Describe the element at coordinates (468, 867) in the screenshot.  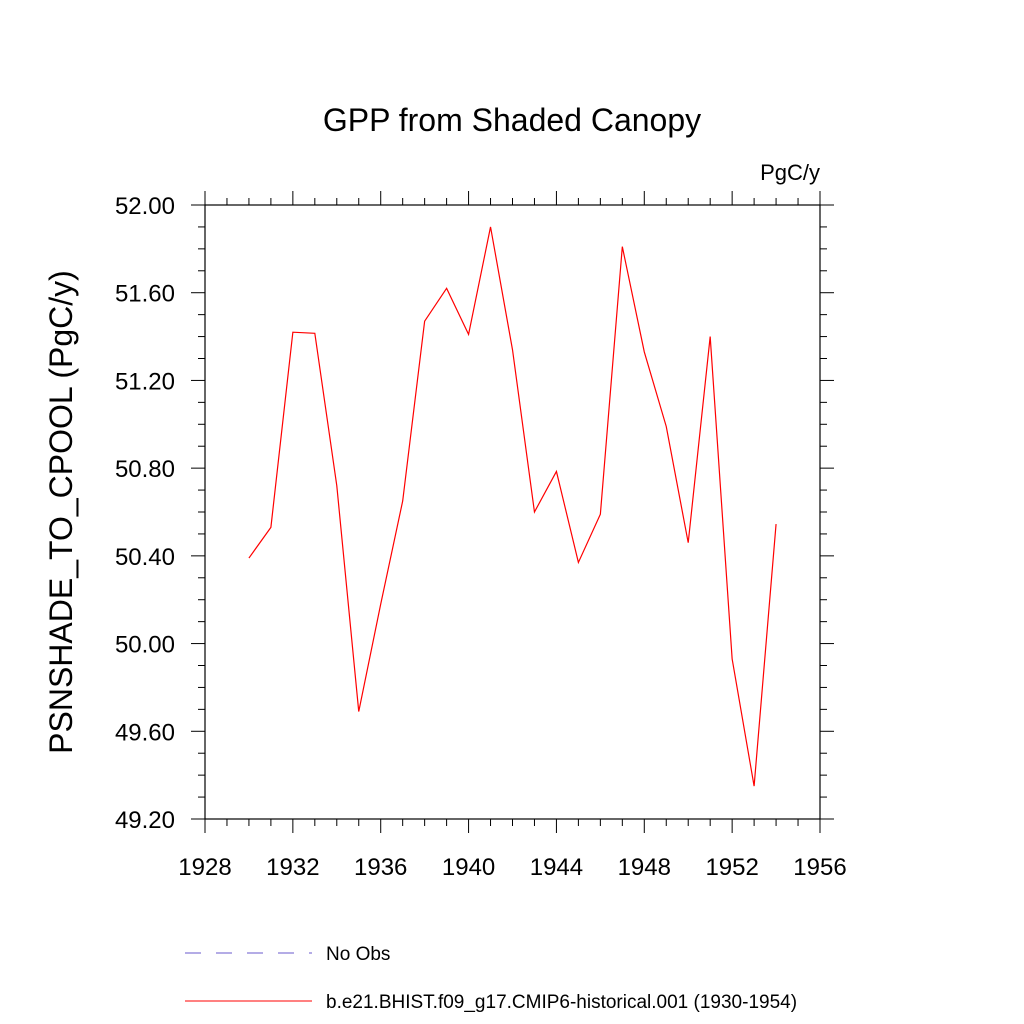
I see `x-tick-label: 1940` at that location.